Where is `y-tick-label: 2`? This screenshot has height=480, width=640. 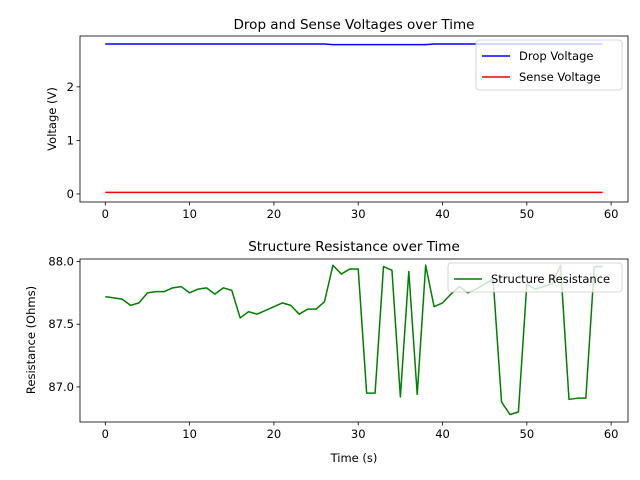
y-tick-label: 2 is located at coordinates (70, 87).